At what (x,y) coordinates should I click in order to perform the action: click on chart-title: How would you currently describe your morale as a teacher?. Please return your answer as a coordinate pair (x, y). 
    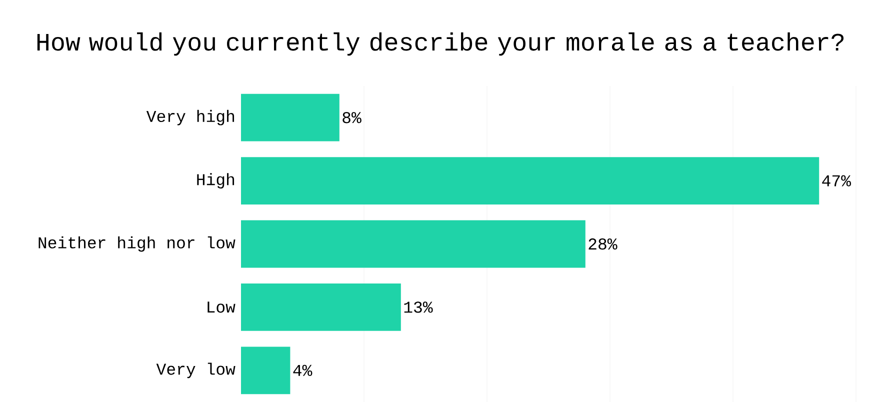
    Looking at the image, I should click on (440, 44).